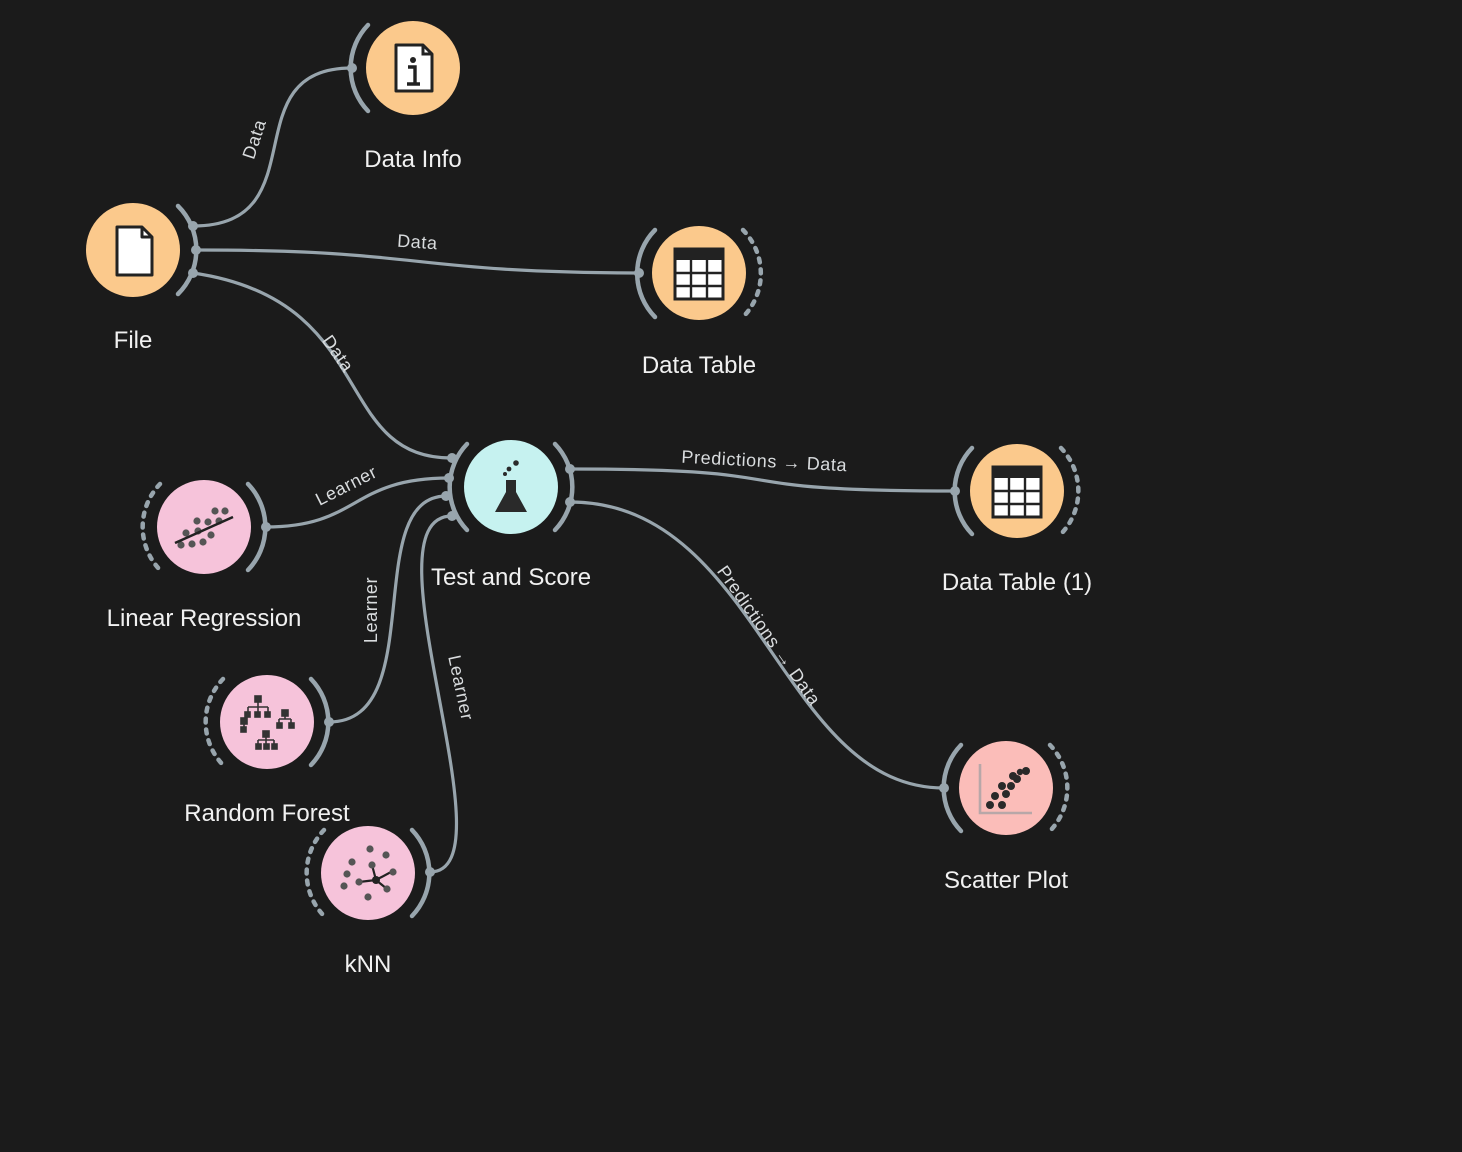 Image resolution: width=1462 pixels, height=1152 pixels. I want to click on link-file-to-test-and-score, so click(322, 365).